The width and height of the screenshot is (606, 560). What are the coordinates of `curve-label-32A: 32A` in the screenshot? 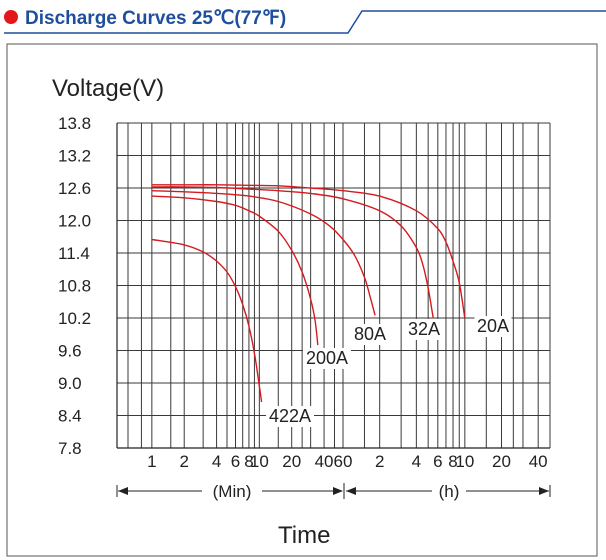 It's located at (424, 329).